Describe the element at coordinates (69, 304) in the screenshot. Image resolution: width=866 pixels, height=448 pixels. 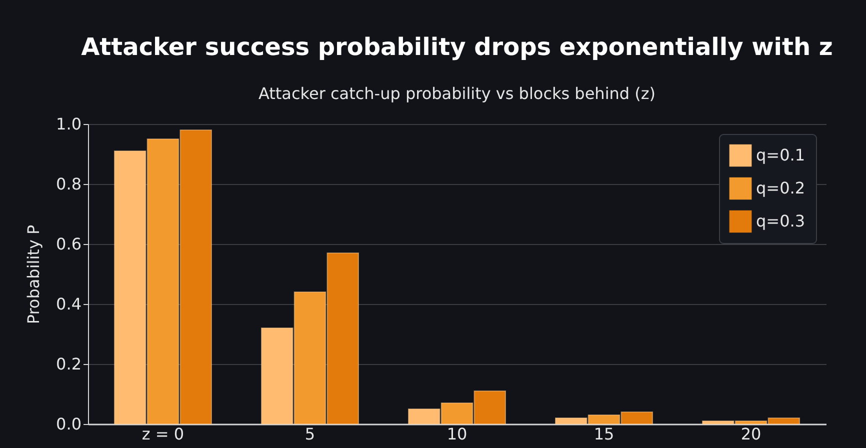
I see `y-tick-label: 0.4` at that location.